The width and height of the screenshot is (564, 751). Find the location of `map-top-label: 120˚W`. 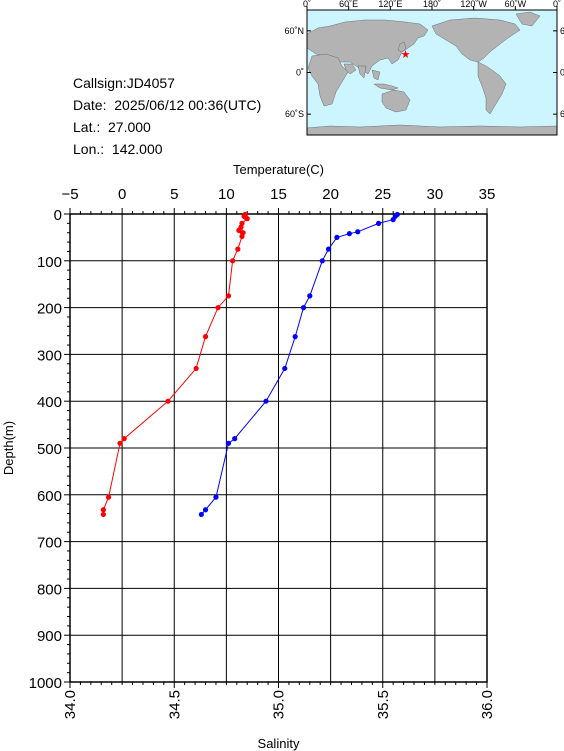

map-top-label: 120˚W is located at coordinates (473, 4).